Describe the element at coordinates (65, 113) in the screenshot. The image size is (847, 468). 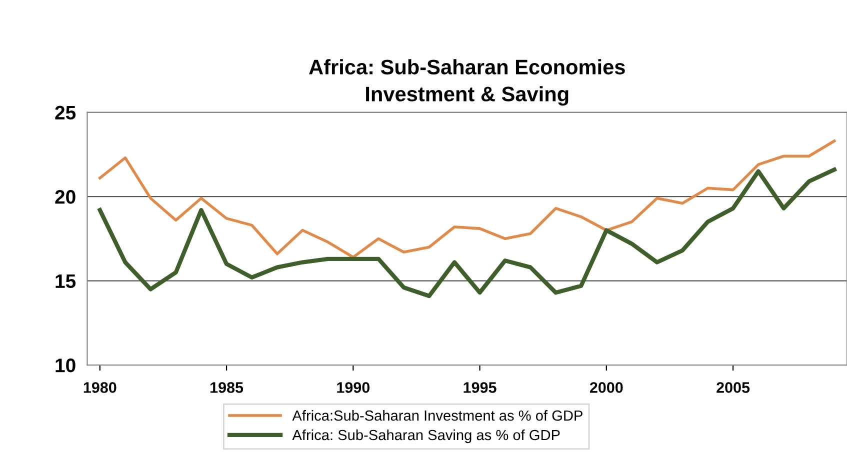
I see `y-tick-label: 25` at that location.